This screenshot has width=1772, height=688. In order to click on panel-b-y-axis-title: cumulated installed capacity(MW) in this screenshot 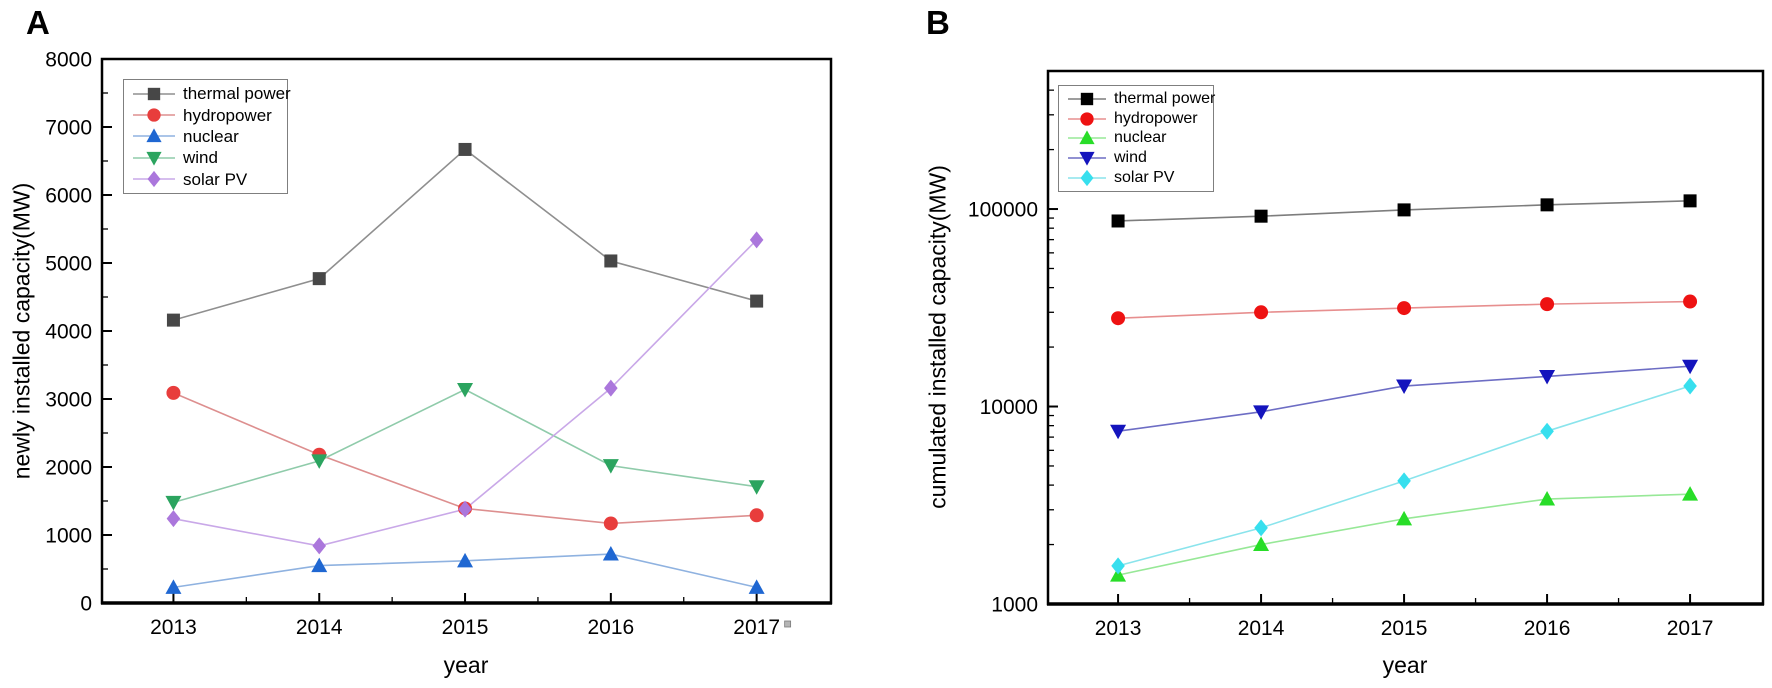, I will do `click(937, 337)`.